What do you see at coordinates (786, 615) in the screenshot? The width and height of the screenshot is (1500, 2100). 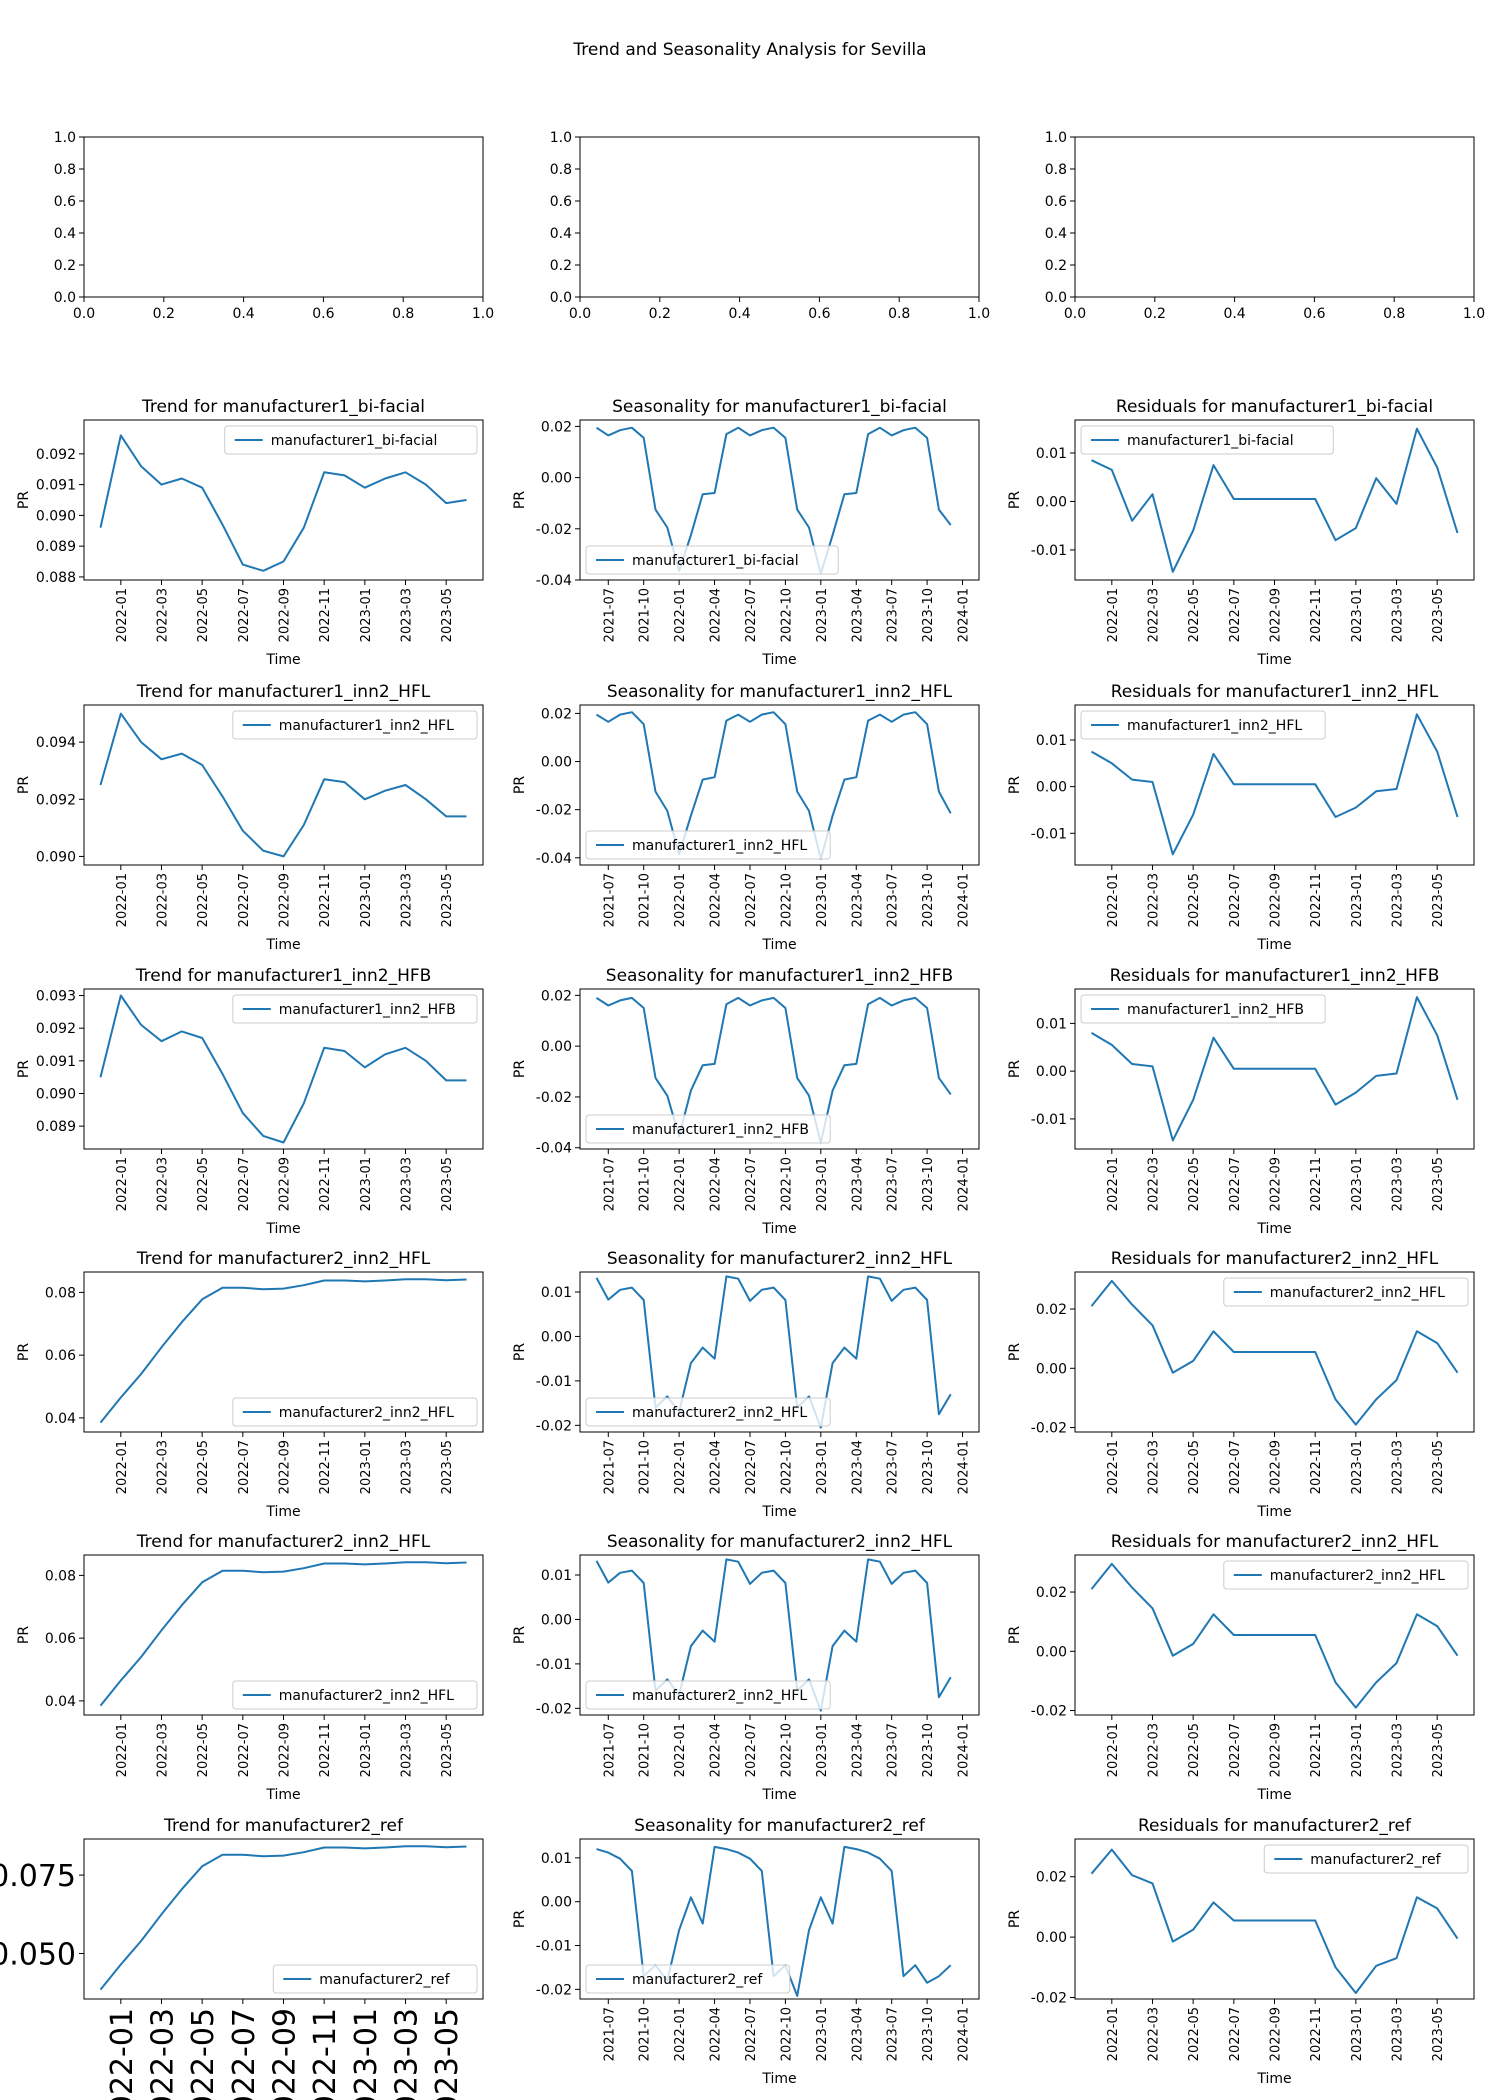 I see `x-tick-label: 2022-10` at bounding box center [786, 615].